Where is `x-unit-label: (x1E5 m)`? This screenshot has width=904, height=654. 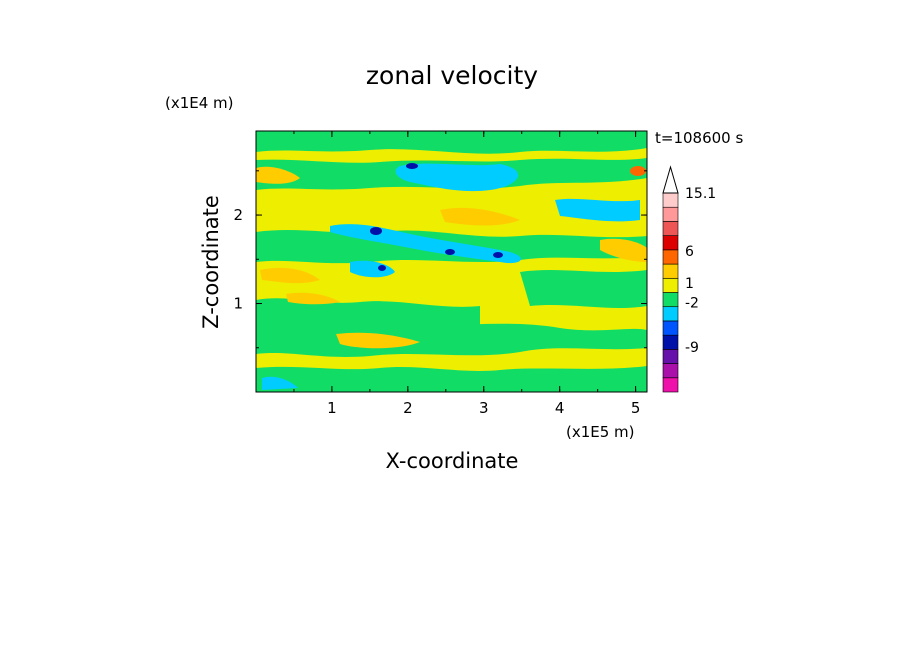
x-unit-label: (x1E5 m) is located at coordinates (600, 432).